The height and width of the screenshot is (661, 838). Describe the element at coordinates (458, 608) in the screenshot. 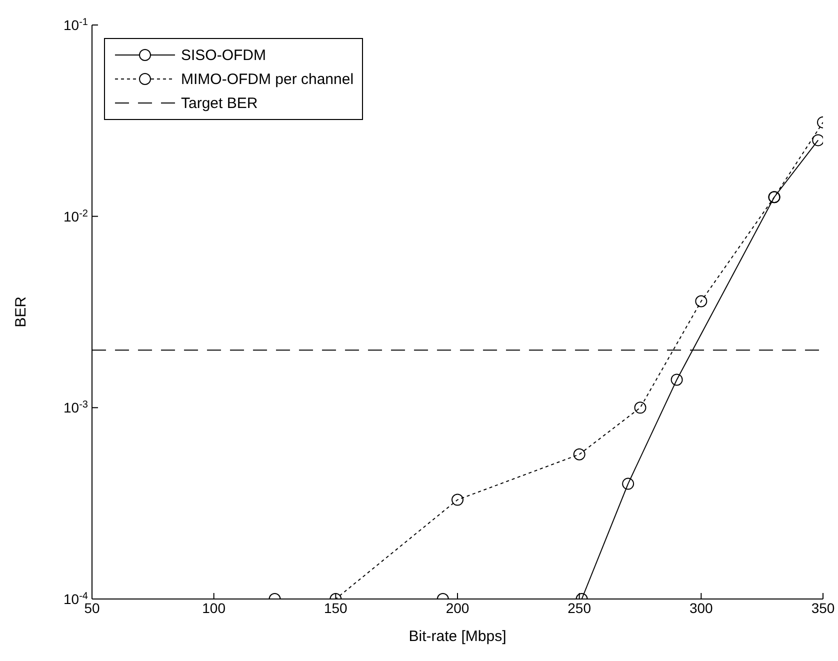

I see `x-tick-label: 200` at that location.